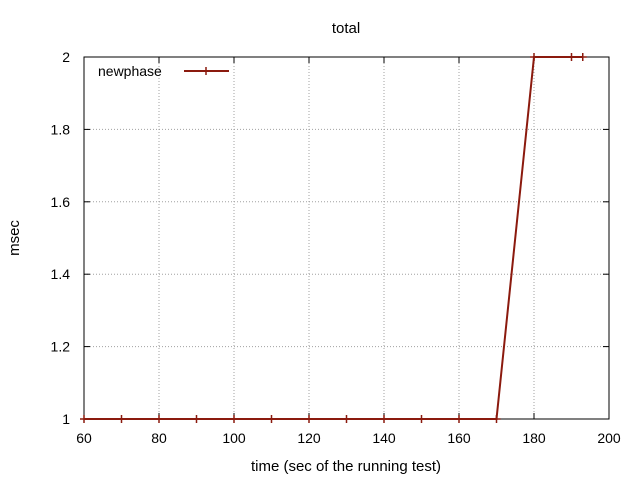  I want to click on y-tick-label: 1.6, so click(61, 202).